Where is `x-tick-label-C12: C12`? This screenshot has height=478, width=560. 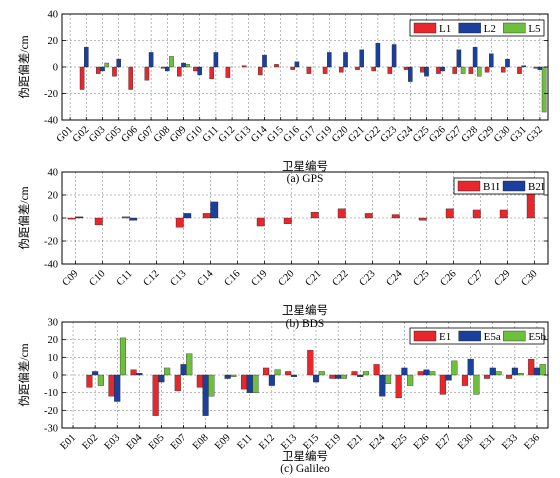
x-tick-label-C12: C12 is located at coordinates (151, 278).